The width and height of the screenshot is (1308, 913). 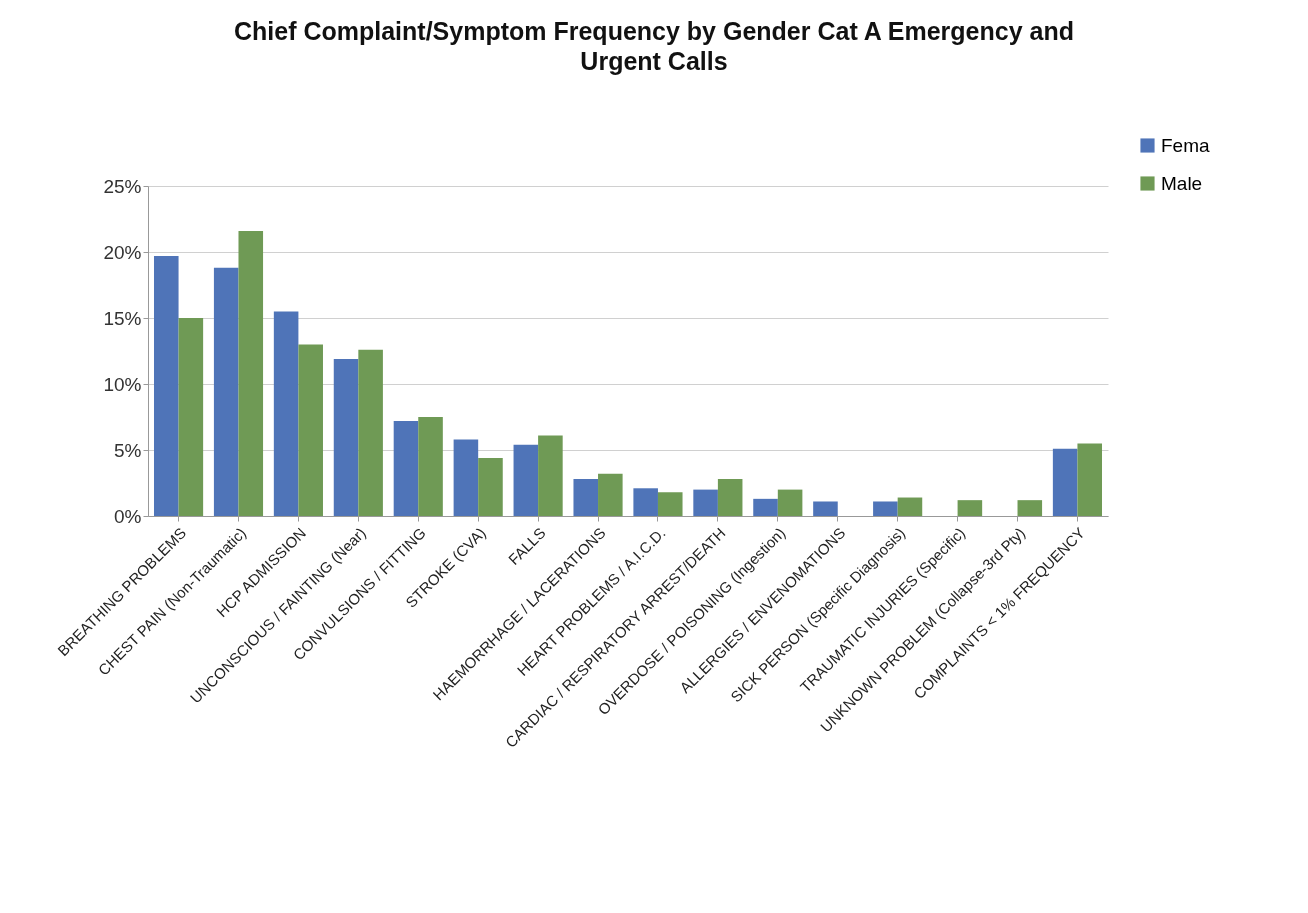 What do you see at coordinates (654, 46) in the screenshot?
I see `chart-title: Chief Complaint/Symptom Frequency by Gender Cat A Emergency and Urgent Calls` at bounding box center [654, 46].